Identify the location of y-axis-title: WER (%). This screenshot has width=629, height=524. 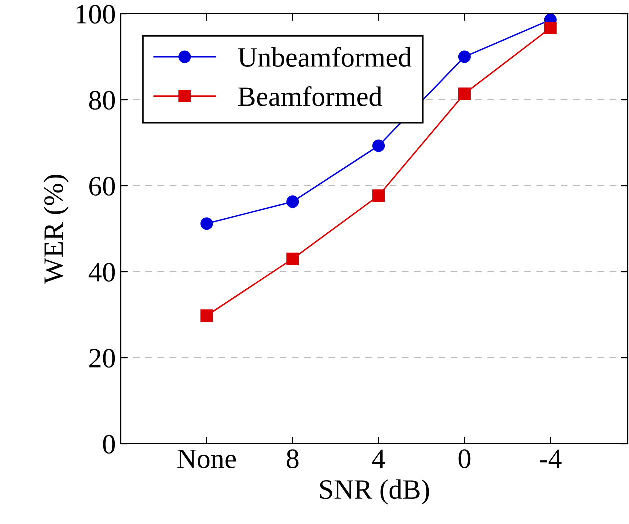
(56, 229).